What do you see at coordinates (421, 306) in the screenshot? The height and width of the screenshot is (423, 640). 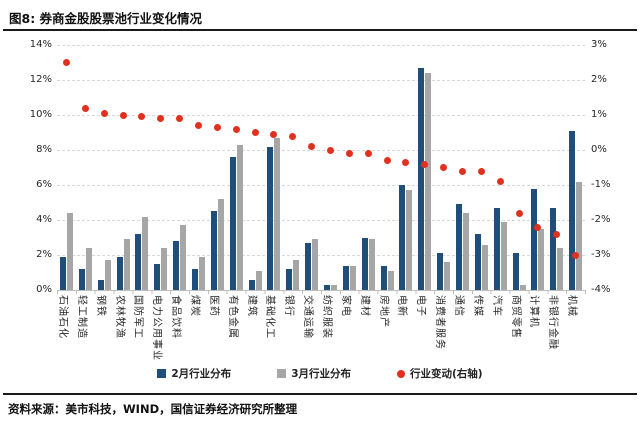 I see `x-label: 电子` at bounding box center [421, 306].